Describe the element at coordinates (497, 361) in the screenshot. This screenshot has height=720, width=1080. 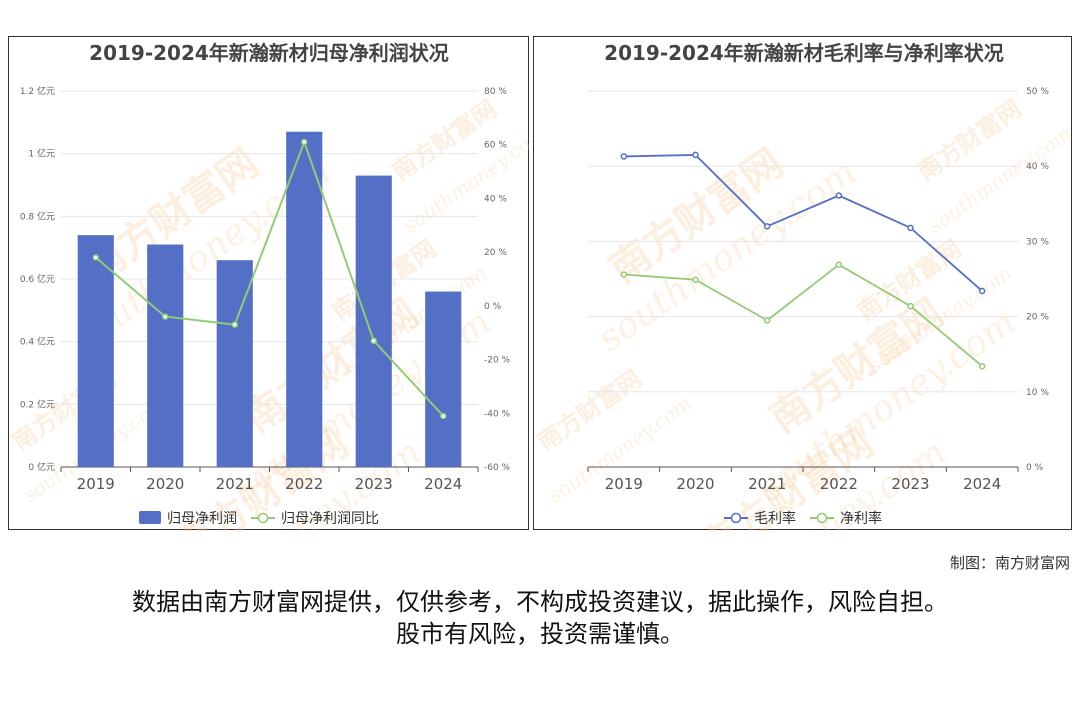
I see `y-right-tick-label: -20 %` at that location.